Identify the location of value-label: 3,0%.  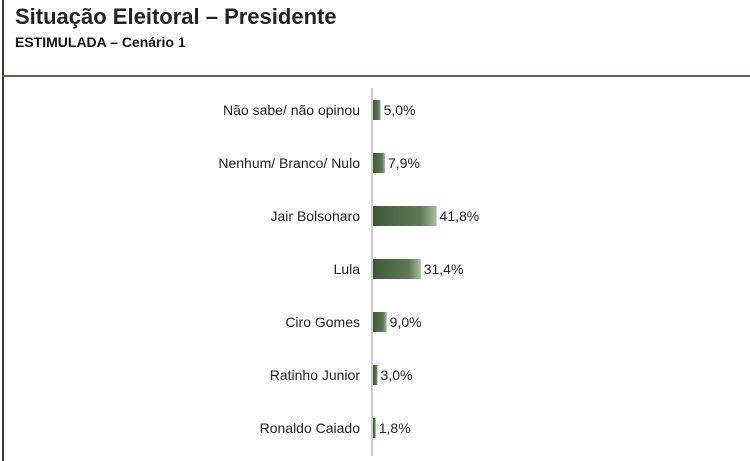
(397, 375).